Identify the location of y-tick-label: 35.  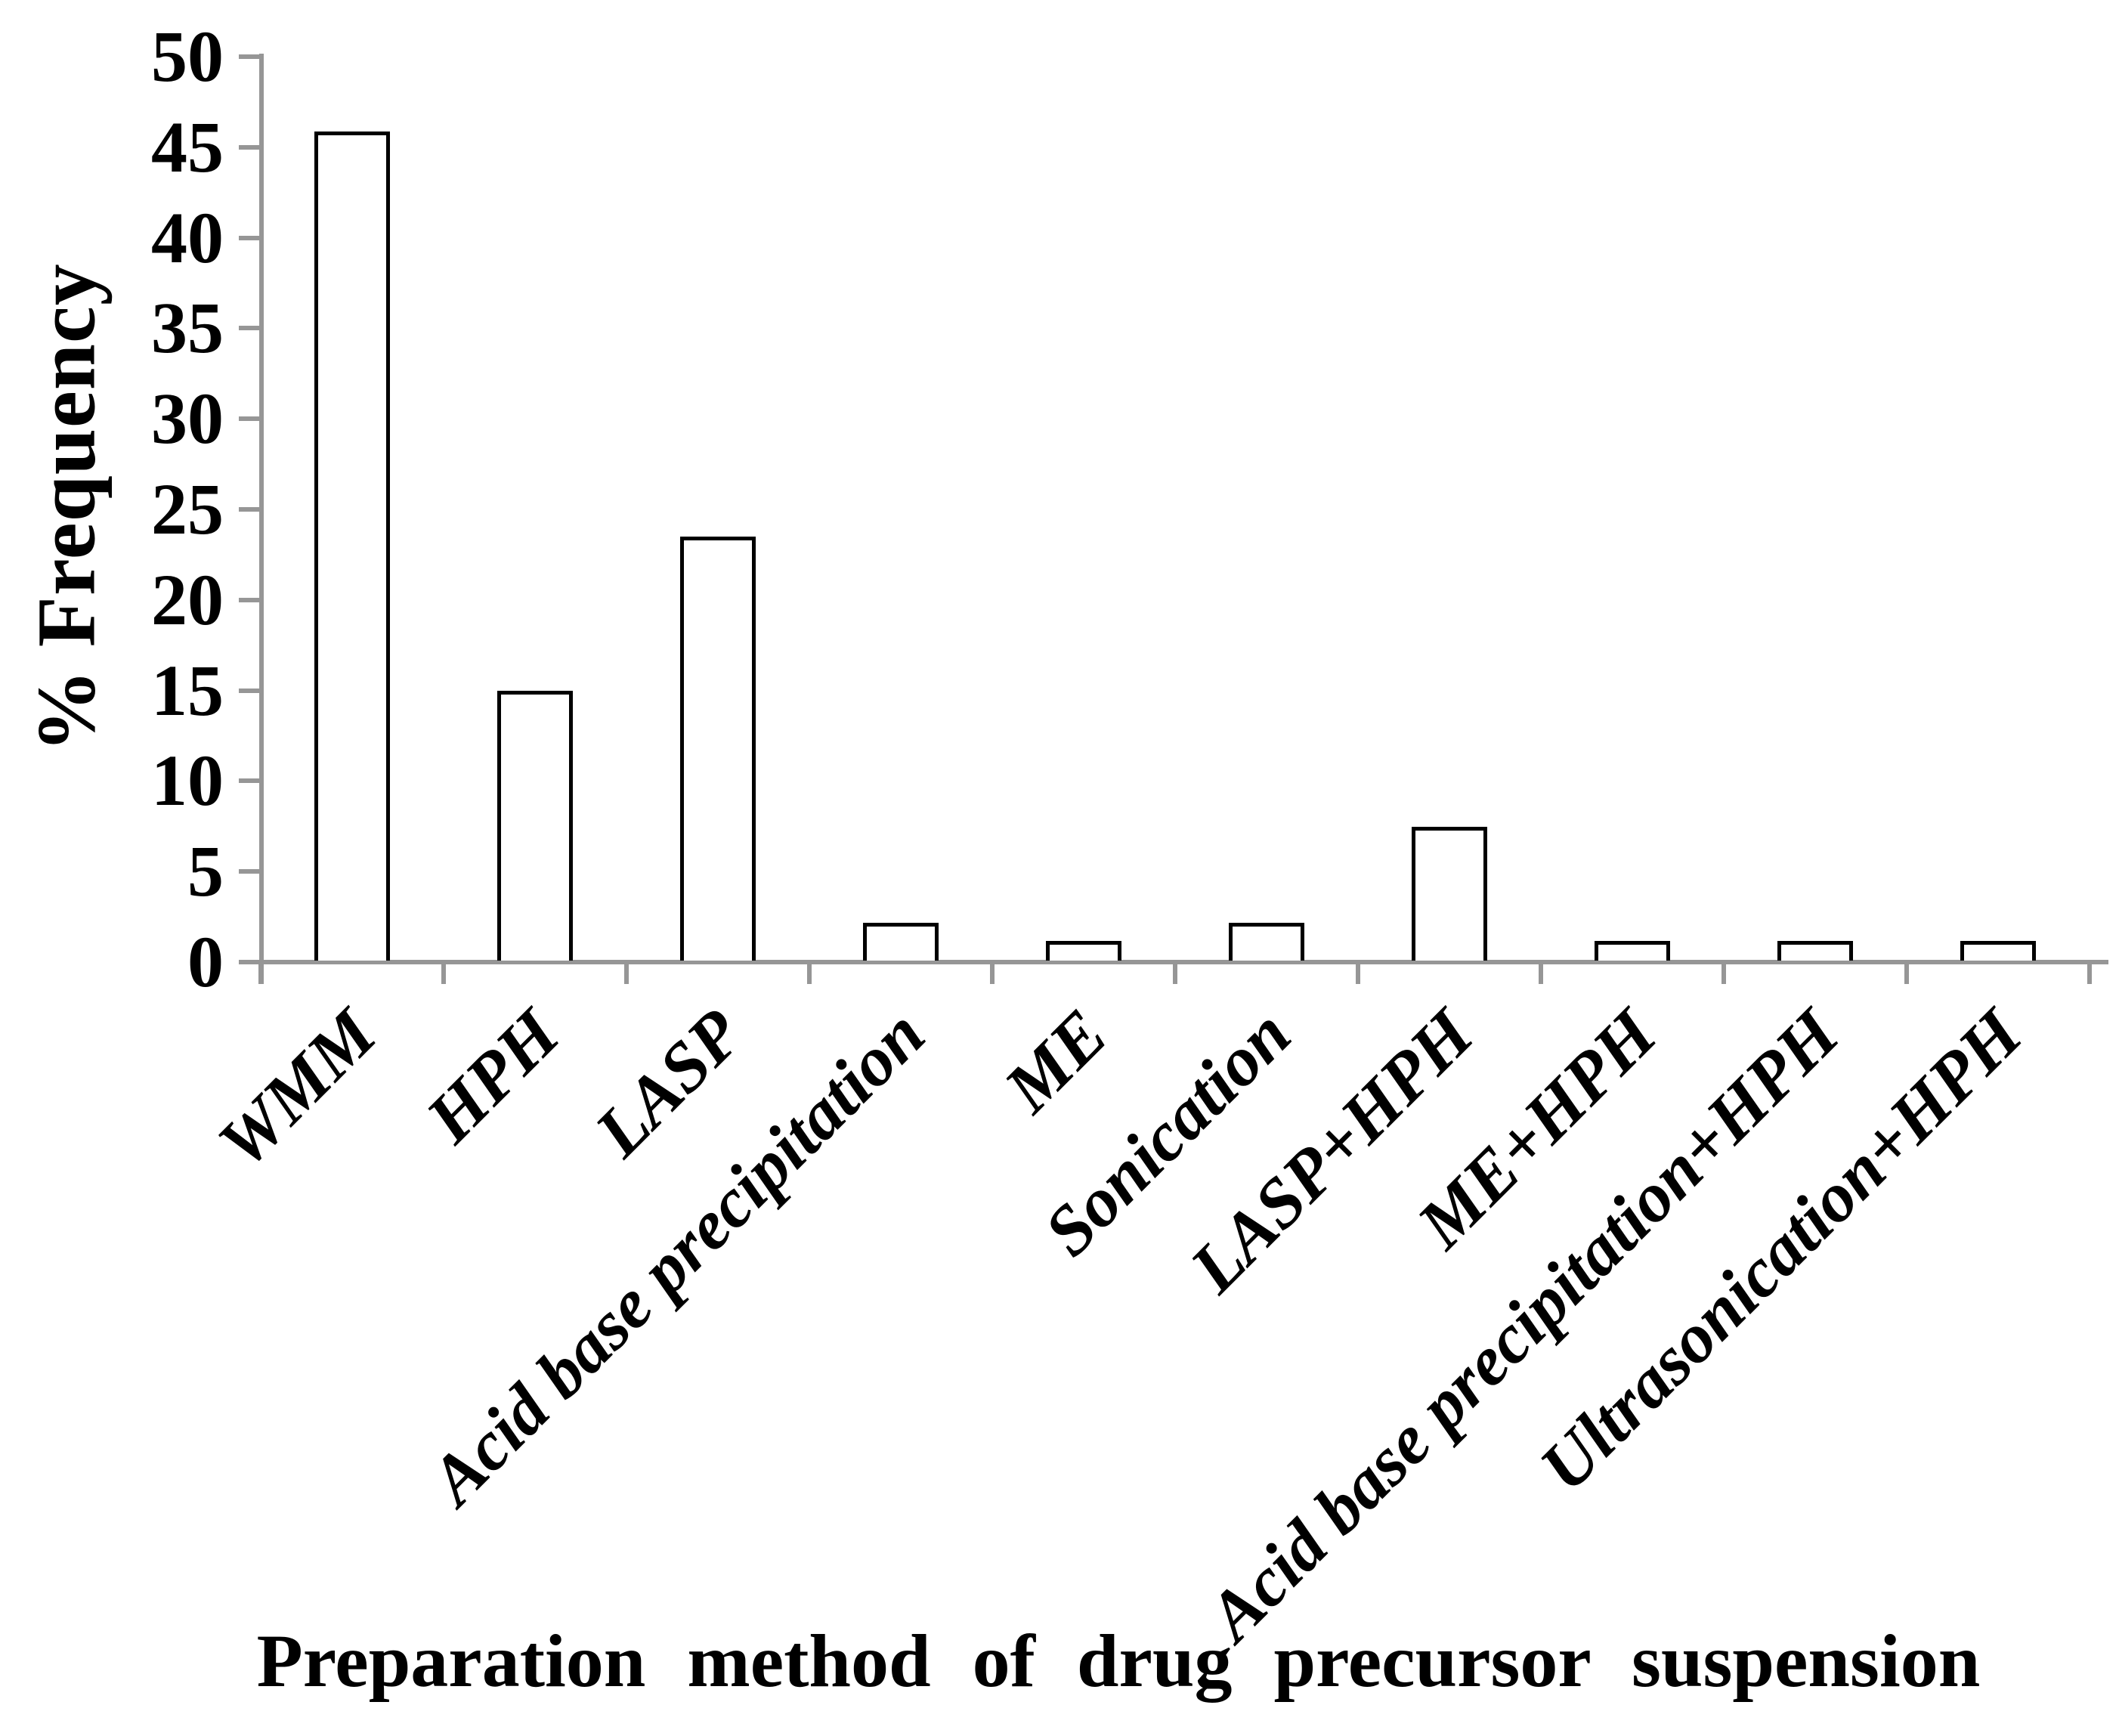
(188, 327).